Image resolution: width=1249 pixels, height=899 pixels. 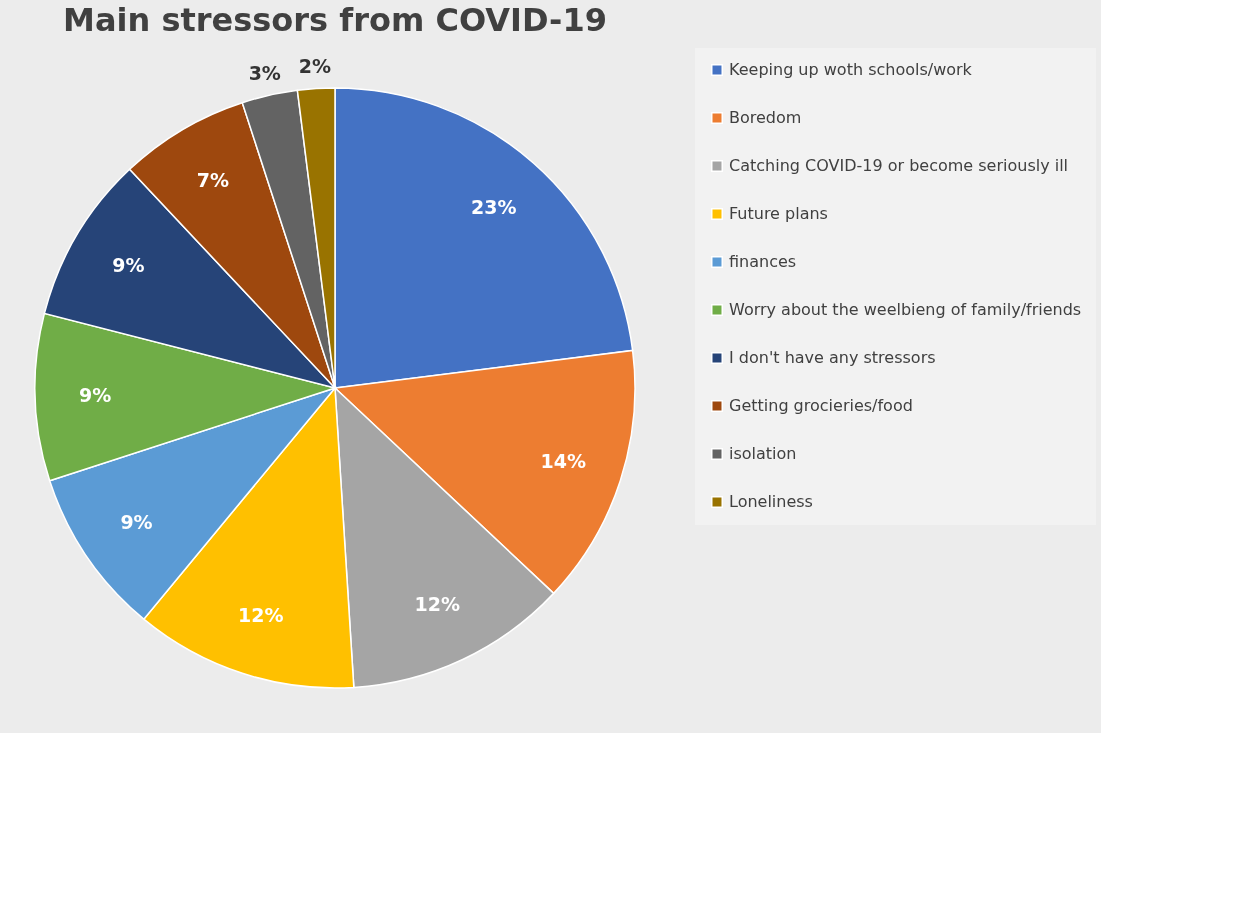 I want to click on legend-label: Future plans, so click(x=778, y=213).